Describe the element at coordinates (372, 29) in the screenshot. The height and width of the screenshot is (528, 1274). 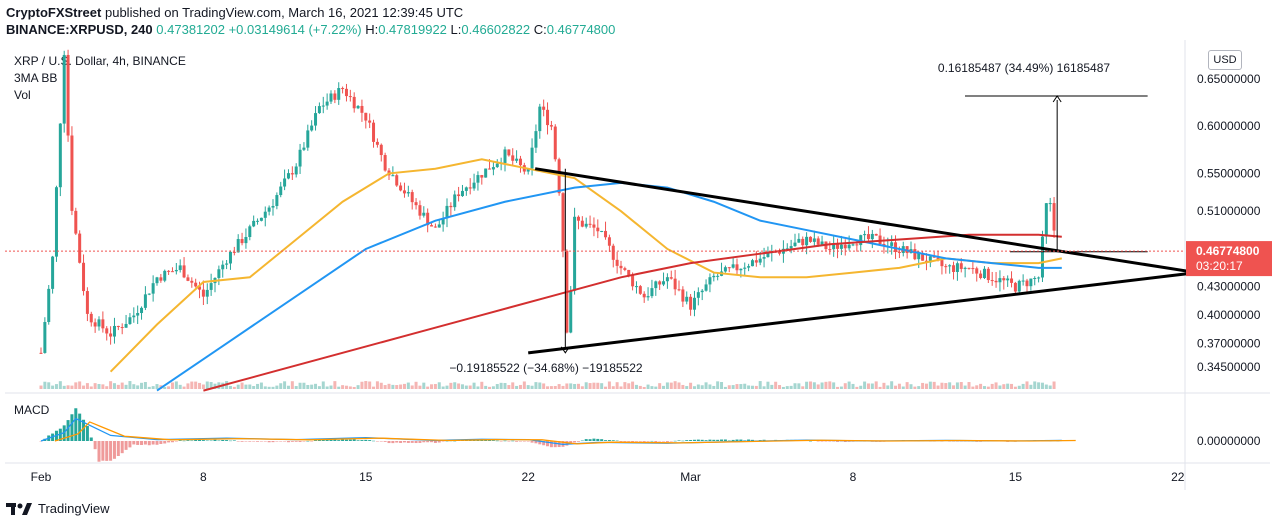
I see `high-label: H:` at that location.